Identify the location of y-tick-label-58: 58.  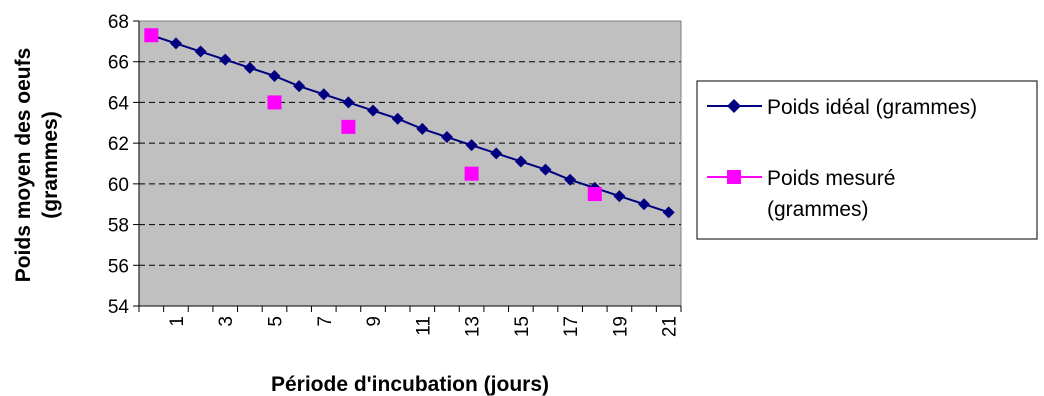
(118, 226).